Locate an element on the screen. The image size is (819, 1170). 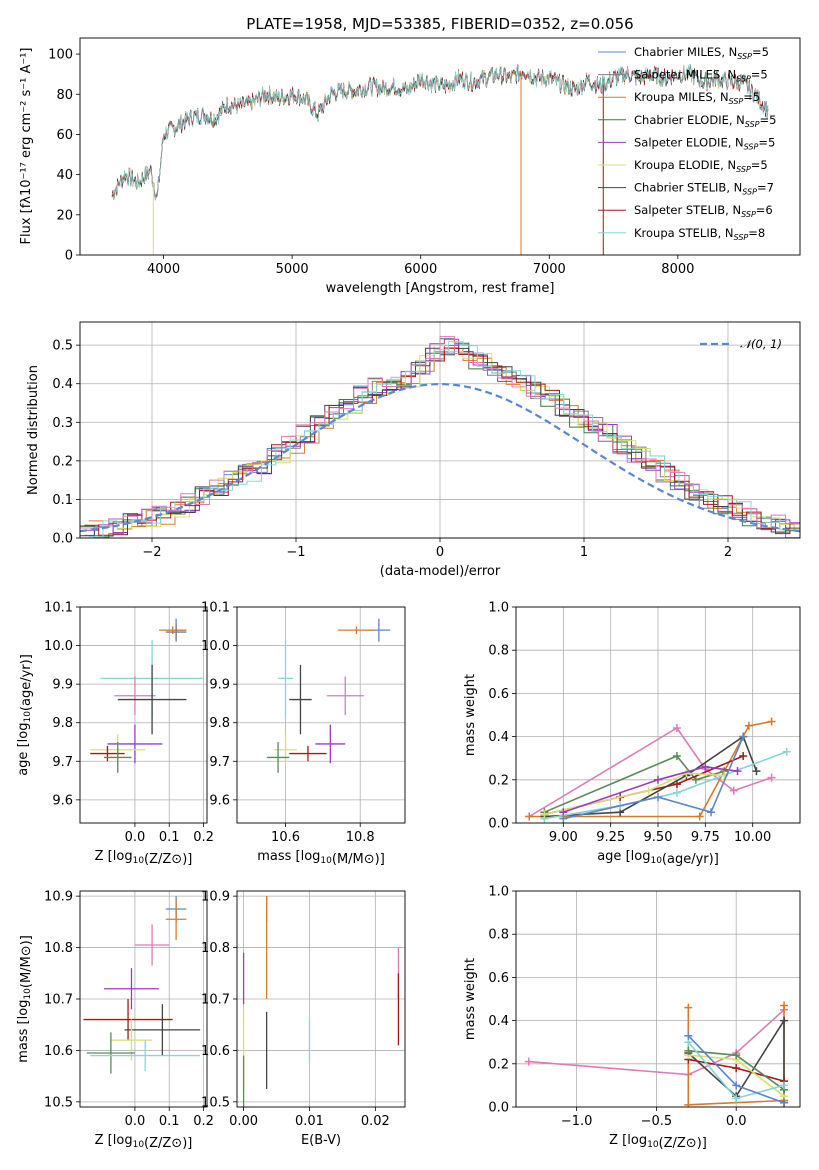
y-tick-label: 40 is located at coordinates (64, 175).